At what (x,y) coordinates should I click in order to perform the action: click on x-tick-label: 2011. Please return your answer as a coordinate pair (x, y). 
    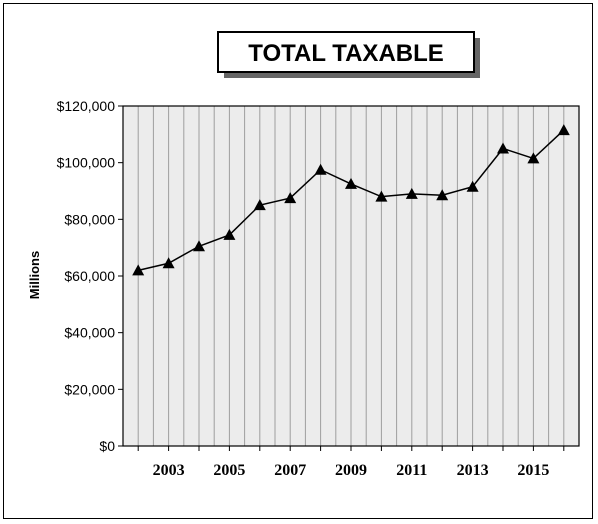
    Looking at the image, I should click on (411, 470).